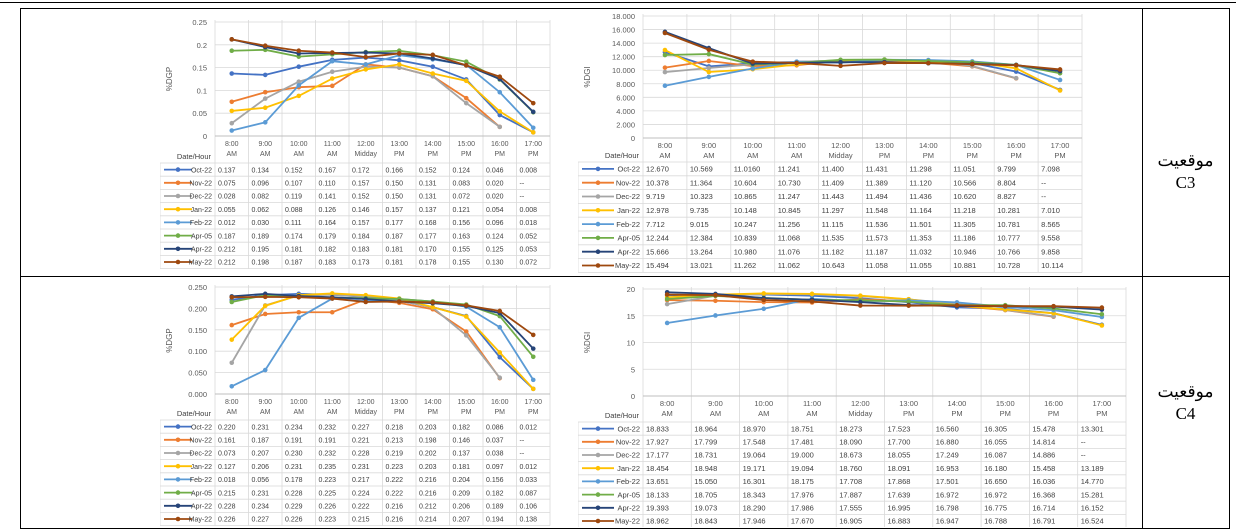 The width and height of the screenshot is (1236, 529). Describe the element at coordinates (199, 22) in the screenshot. I see `y-tick-label: 0.25` at that location.